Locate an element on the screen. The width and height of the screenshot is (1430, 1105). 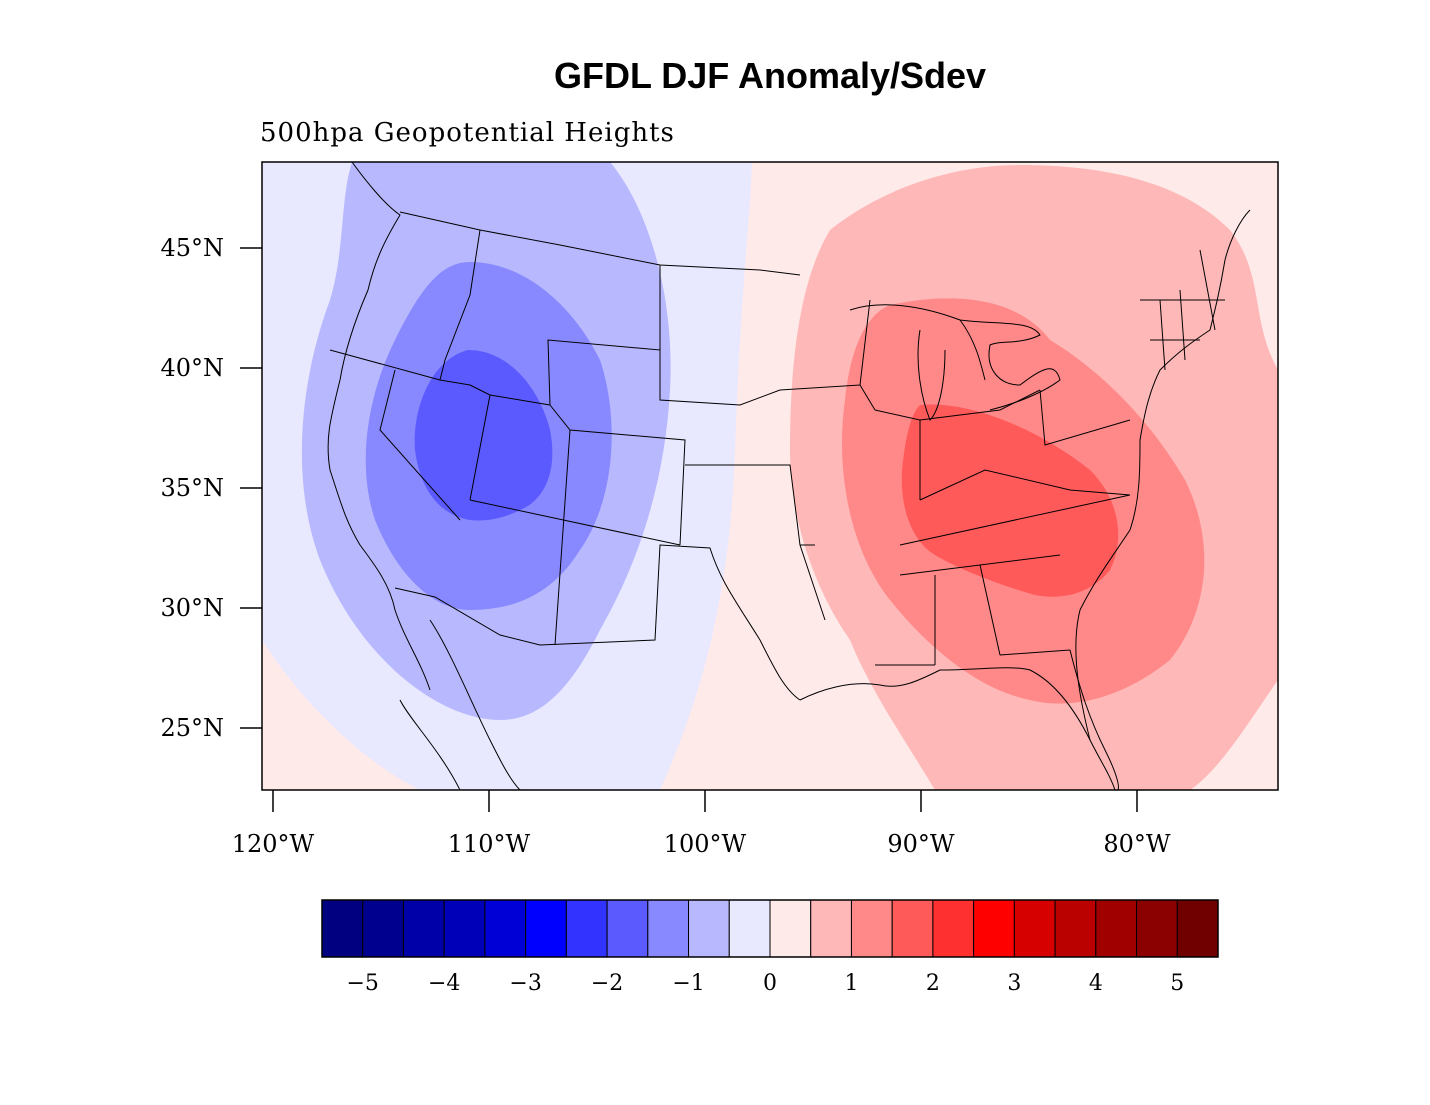
colorbar is located at coordinates (770, 928).